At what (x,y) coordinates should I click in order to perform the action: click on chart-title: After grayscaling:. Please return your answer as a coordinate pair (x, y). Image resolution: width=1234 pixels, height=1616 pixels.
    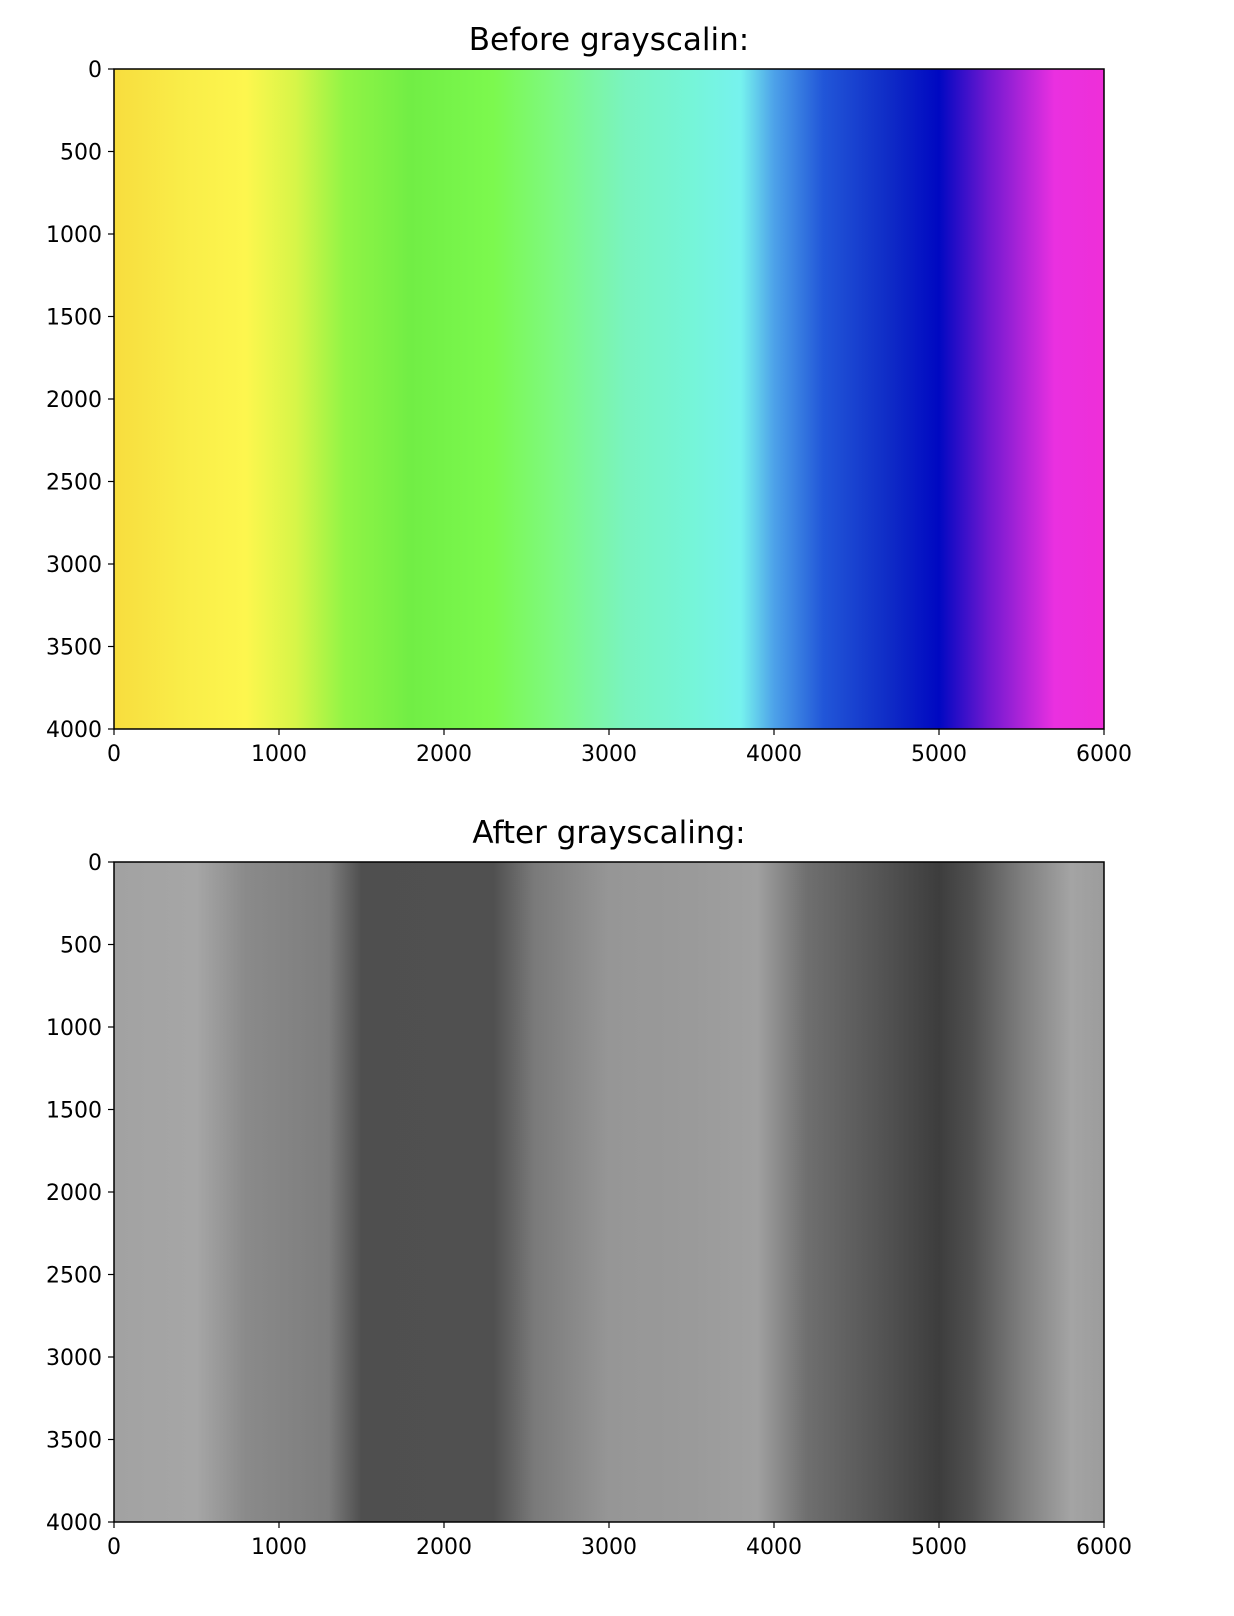
    Looking at the image, I should click on (608, 833).